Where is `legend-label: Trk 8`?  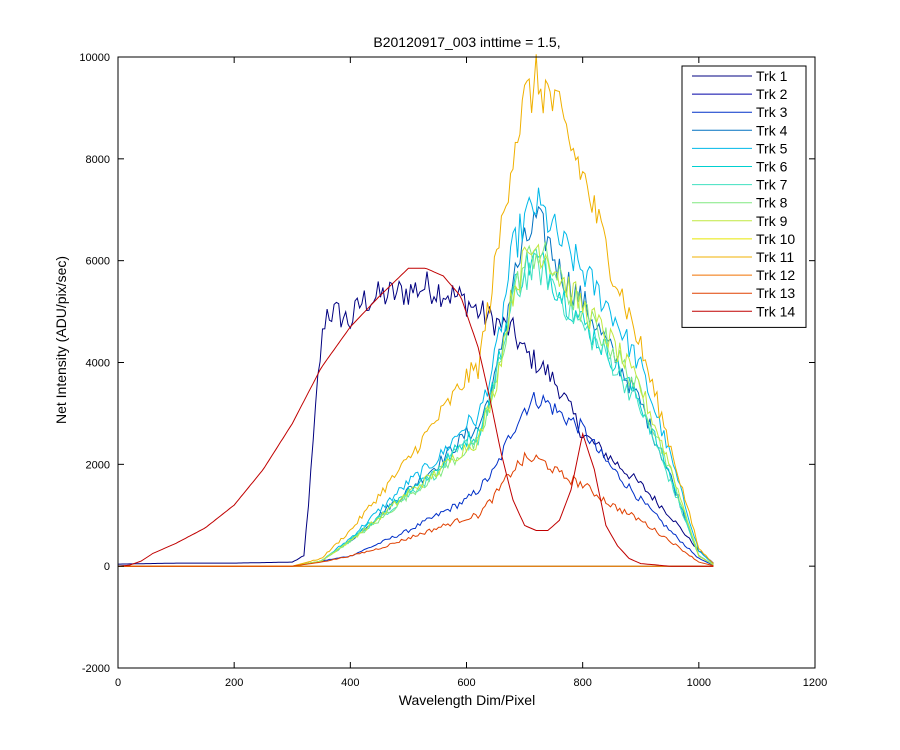
legend-label: Trk 8 is located at coordinates (772, 203).